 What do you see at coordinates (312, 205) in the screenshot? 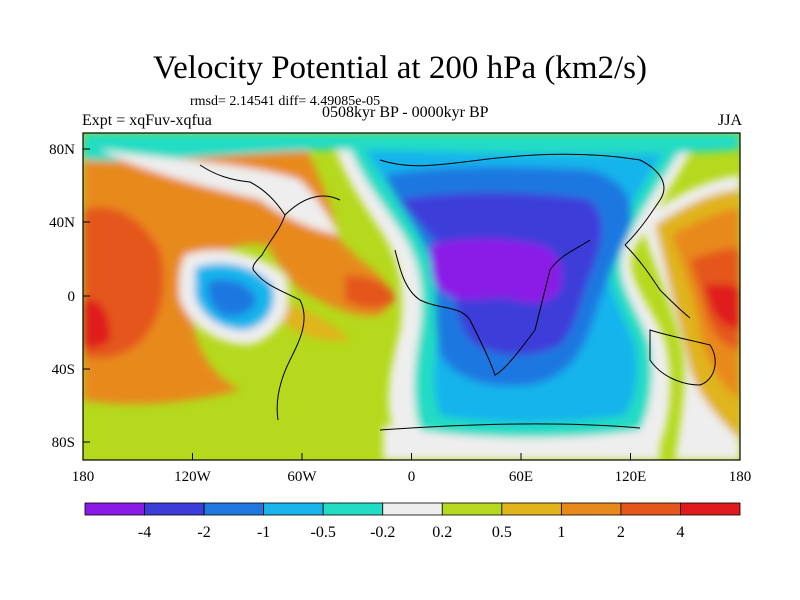
I see `coast-north-atlantic` at bounding box center [312, 205].